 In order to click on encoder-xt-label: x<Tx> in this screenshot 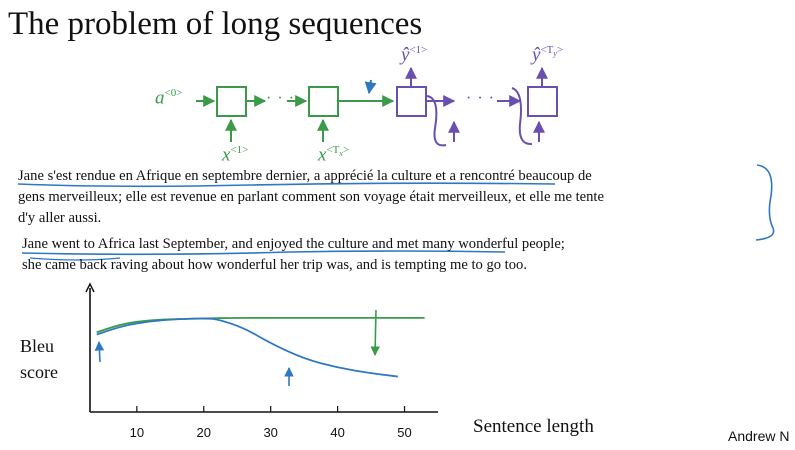, I will do `click(334, 155)`.